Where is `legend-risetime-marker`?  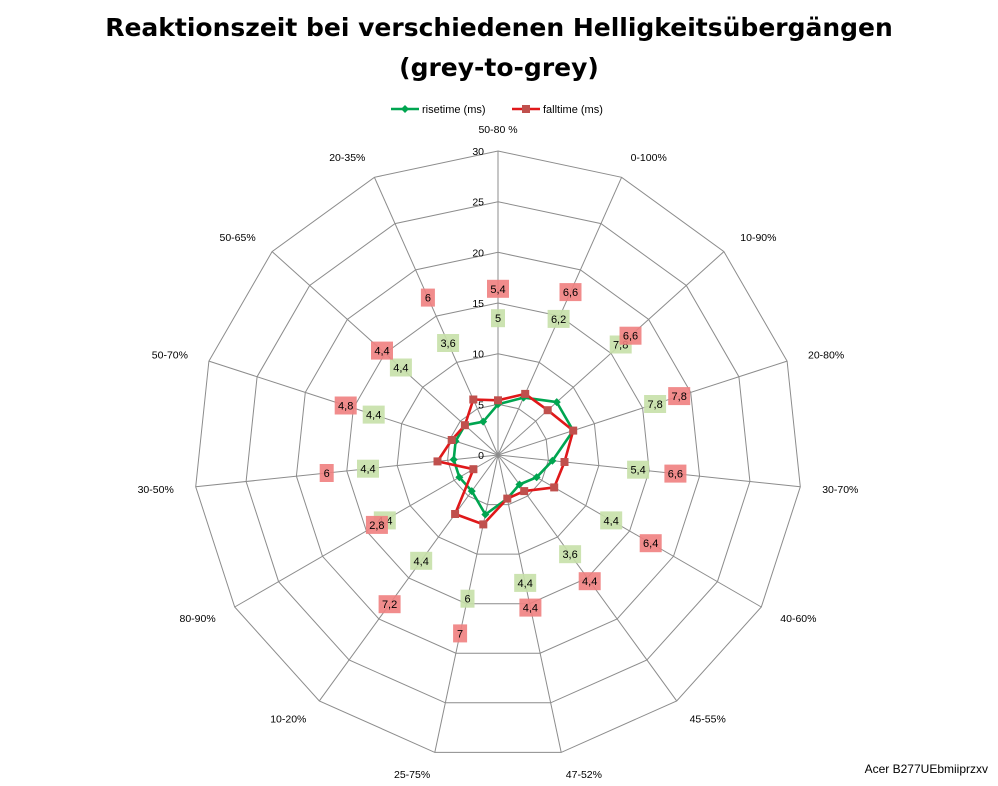
legend-risetime-marker is located at coordinates (405, 109).